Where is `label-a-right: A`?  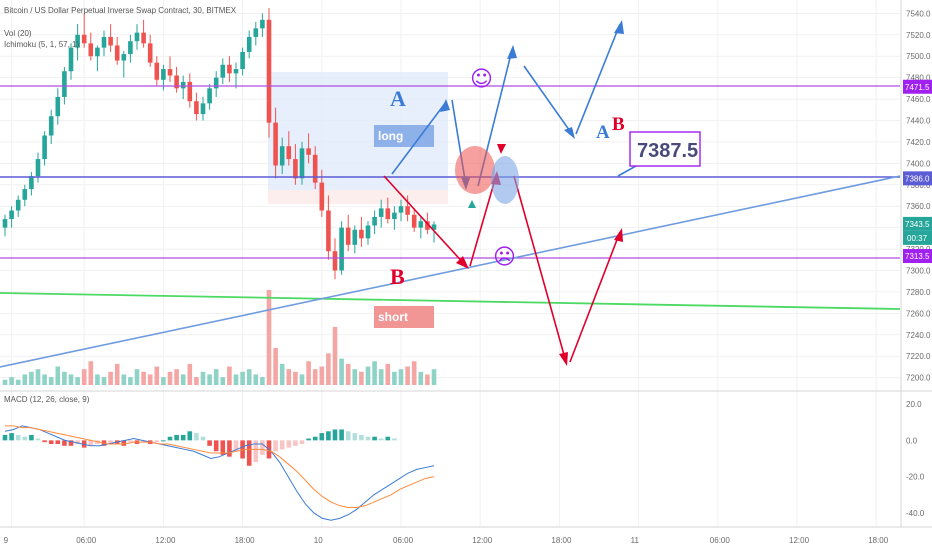 label-a-right: A is located at coordinates (603, 132).